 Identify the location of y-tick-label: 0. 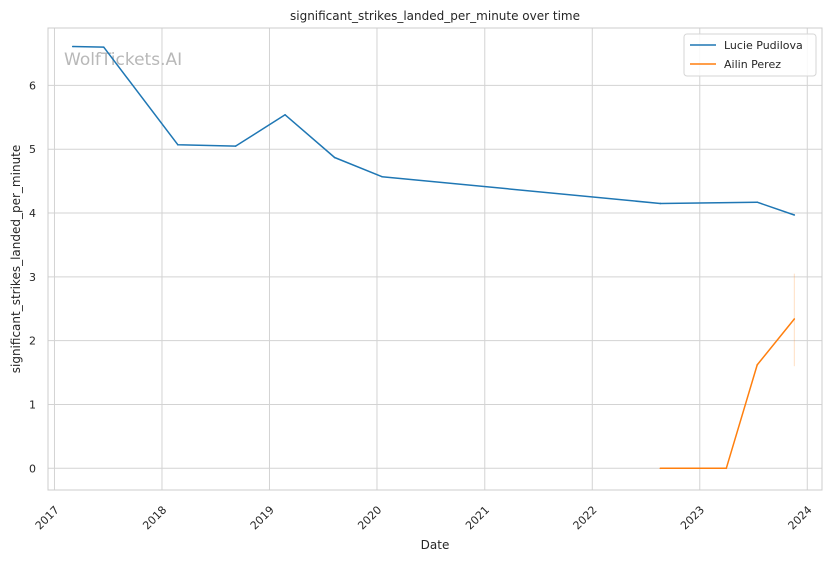
(32, 468).